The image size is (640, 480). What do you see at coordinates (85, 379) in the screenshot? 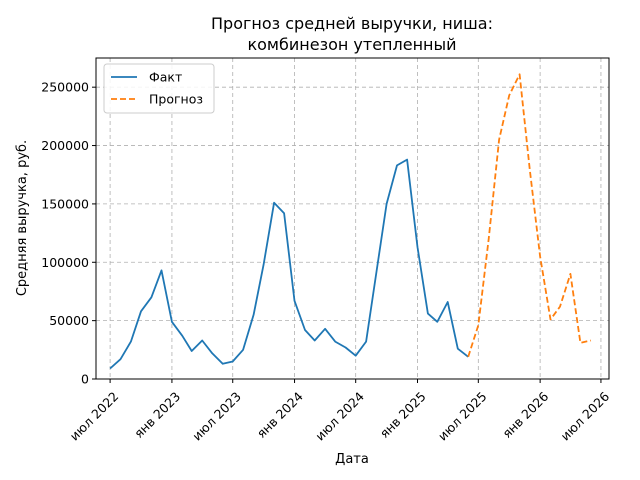
I see `y-tick-label: 0` at bounding box center [85, 379].